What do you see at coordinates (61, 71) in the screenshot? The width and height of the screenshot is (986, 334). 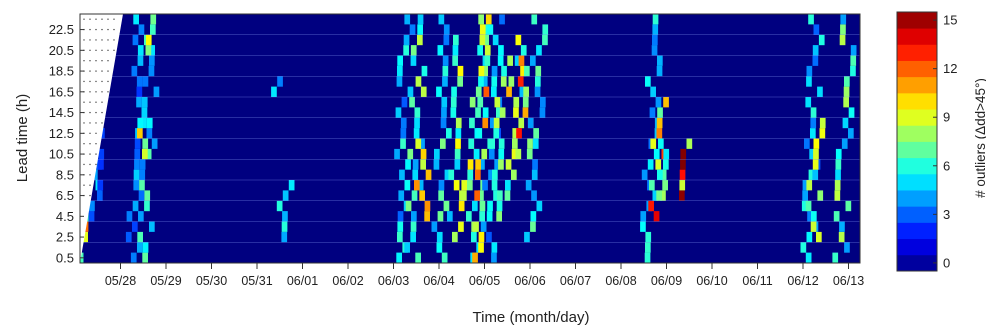 I see `y-tick-label: 18.5` at bounding box center [61, 71].